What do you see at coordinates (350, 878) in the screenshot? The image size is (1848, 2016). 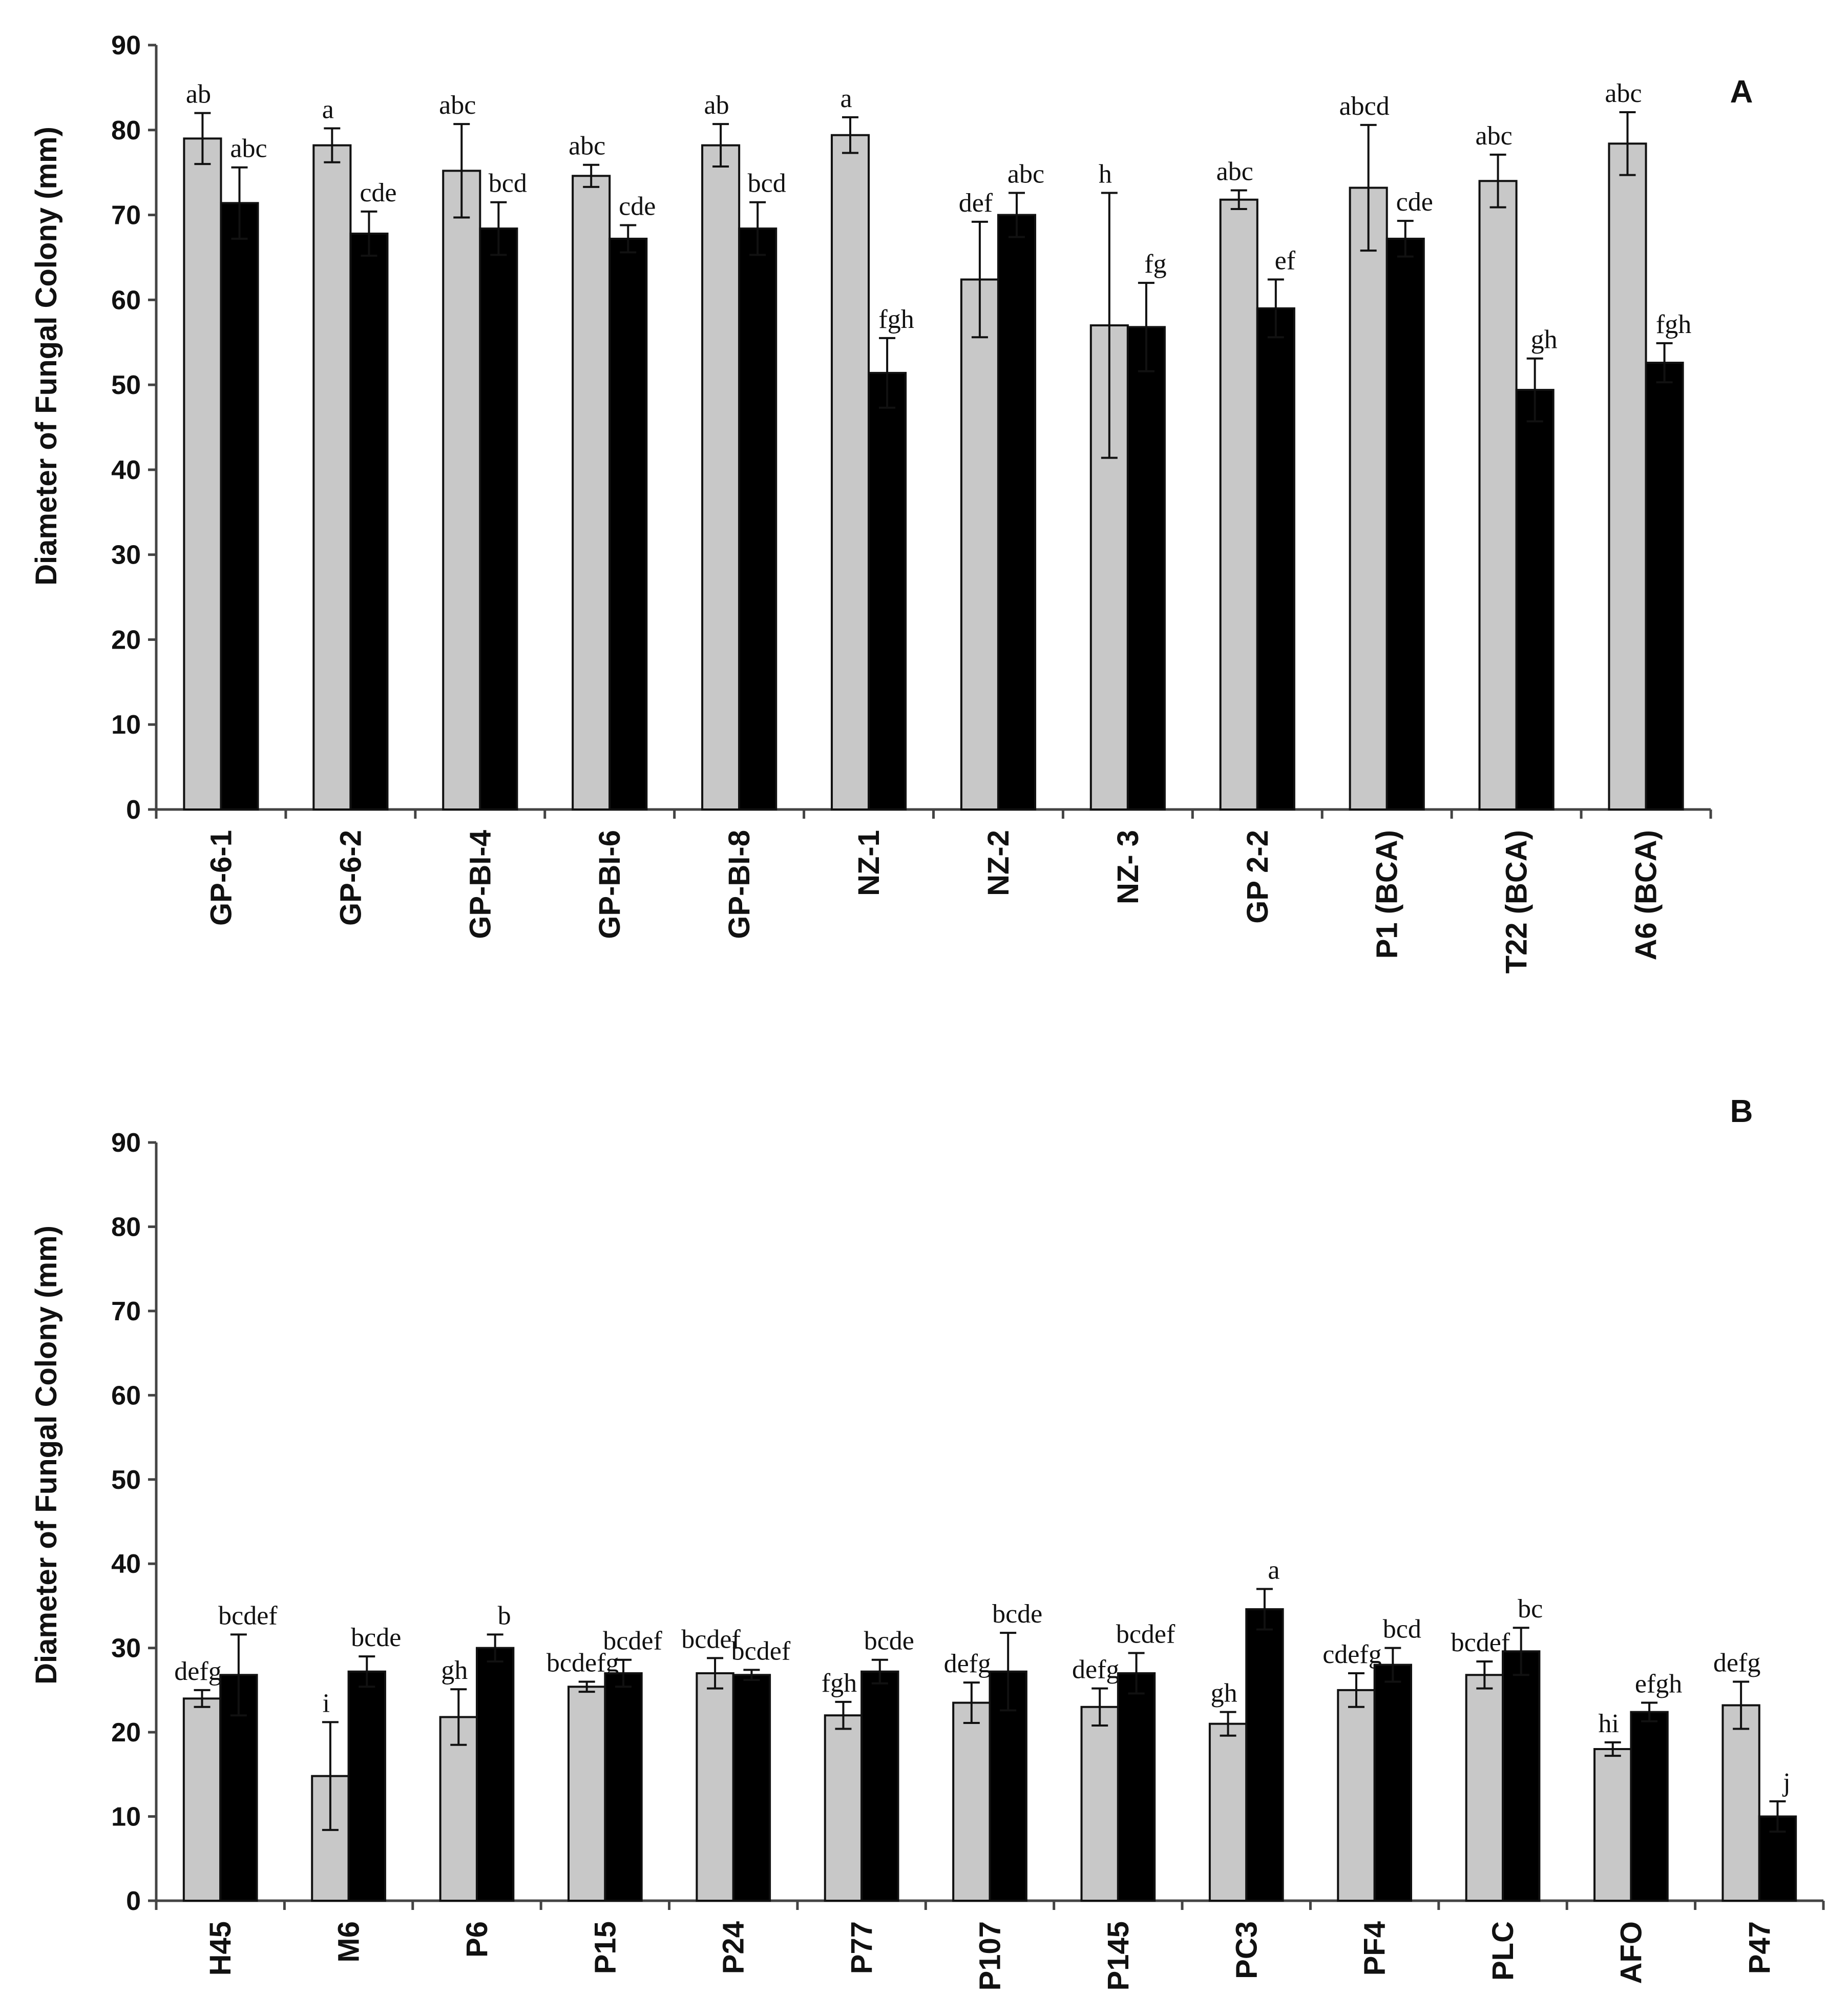 I see `category-label: GP-6-2` at bounding box center [350, 878].